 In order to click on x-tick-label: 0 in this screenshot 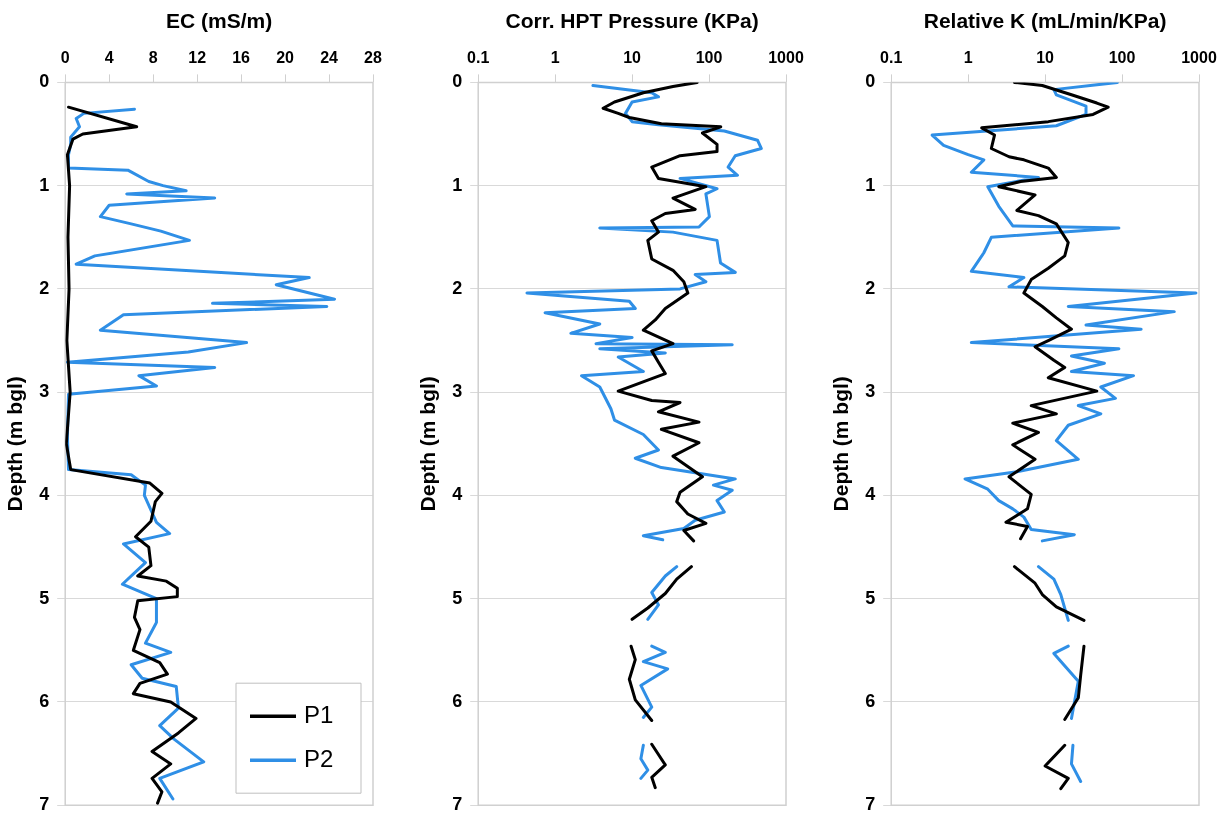, I will do `click(65, 58)`.